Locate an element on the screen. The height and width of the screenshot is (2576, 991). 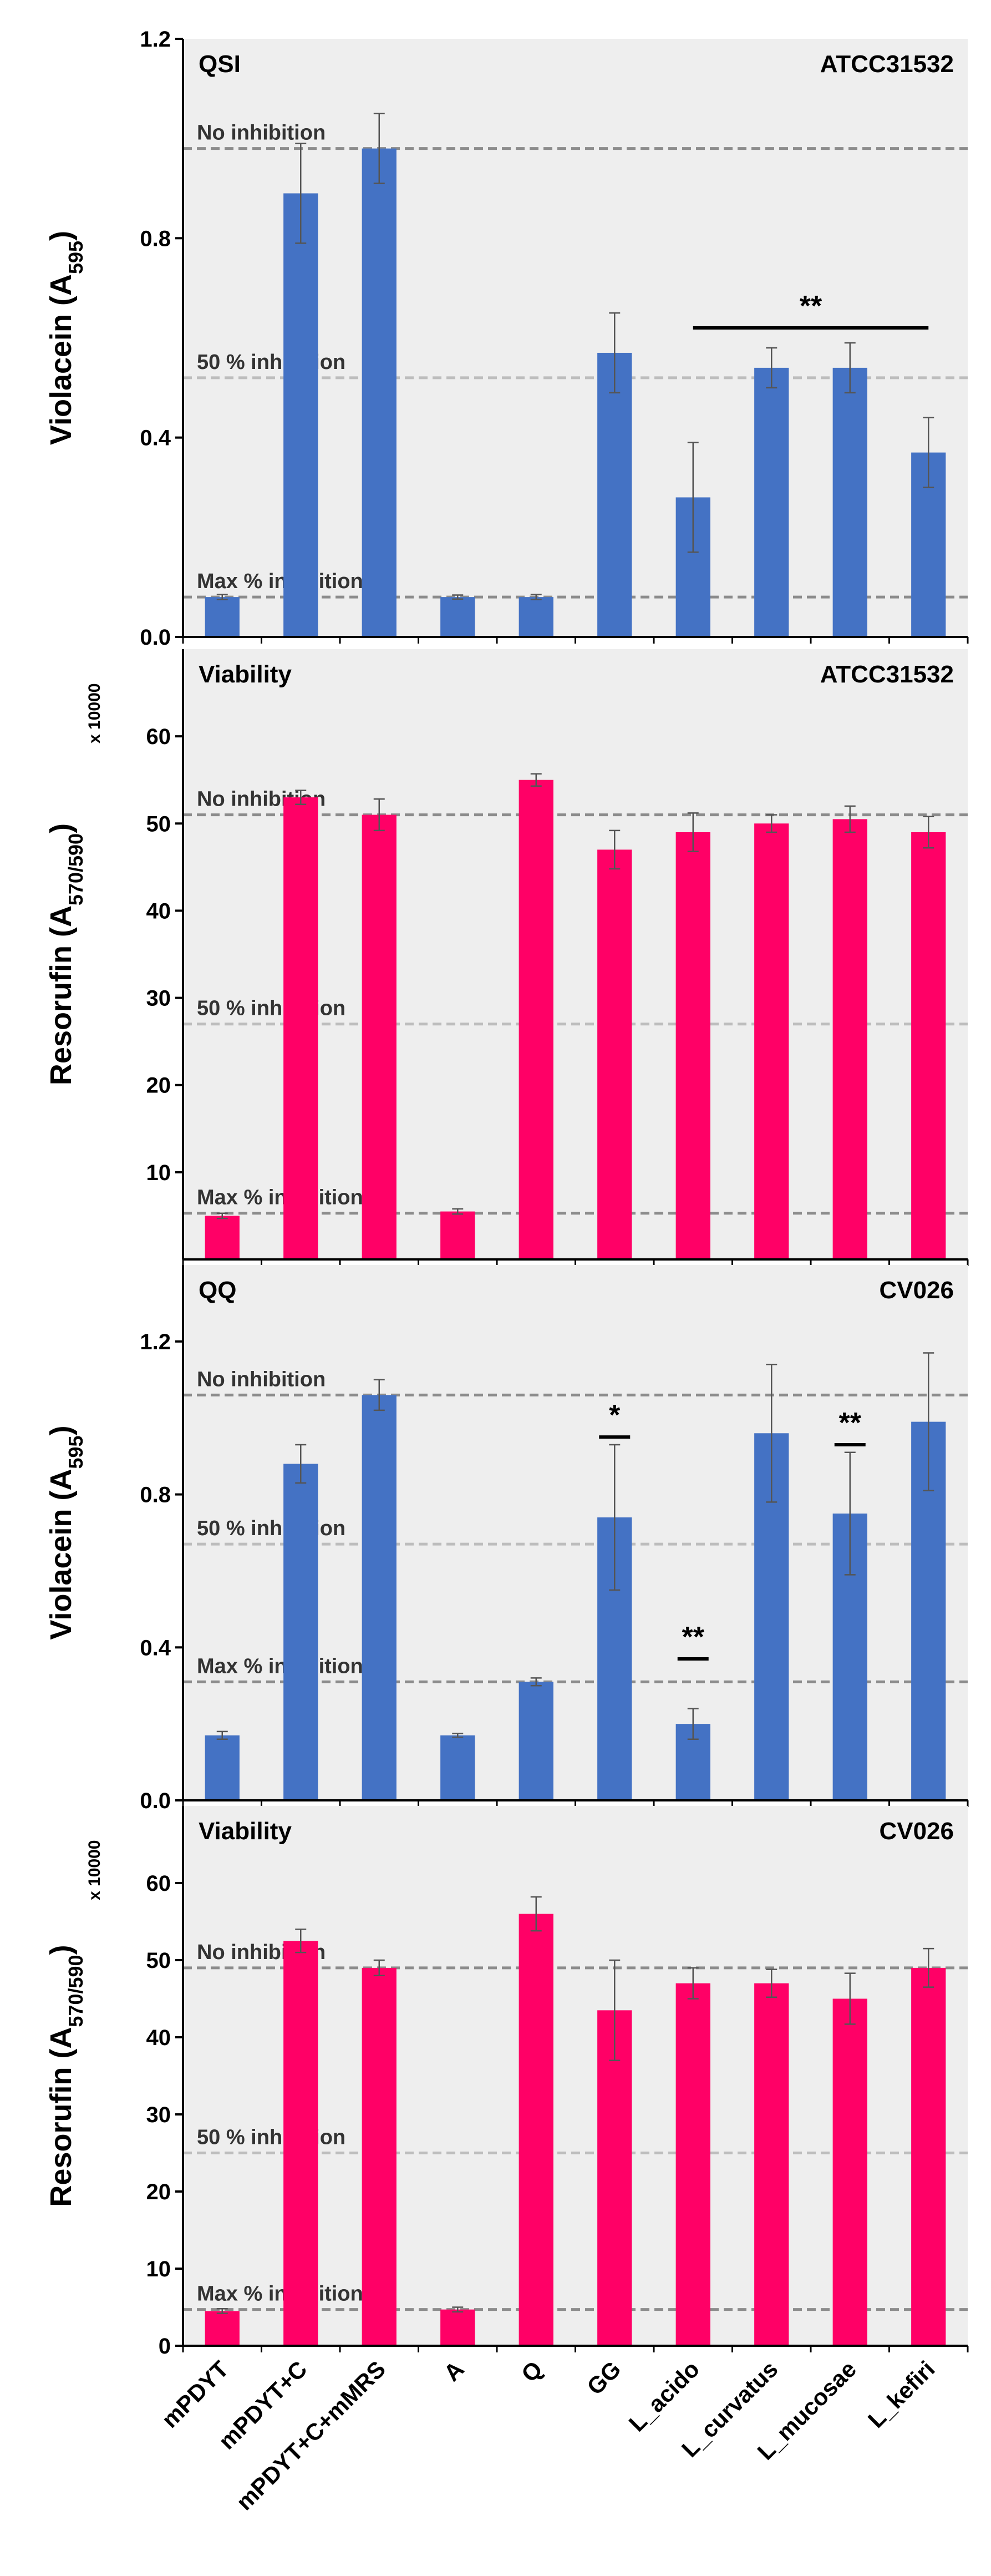
x-category-label: L_kefiri is located at coordinates (901, 2394).